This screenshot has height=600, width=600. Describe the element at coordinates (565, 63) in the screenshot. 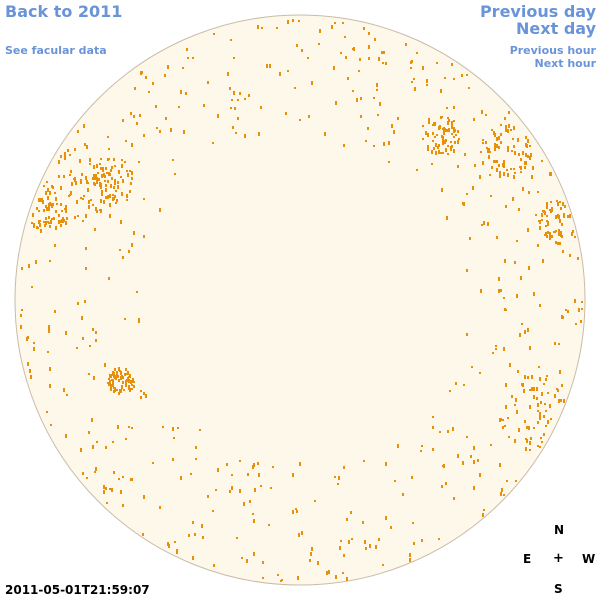

I see `next-hour-link: Next hour` at that location.